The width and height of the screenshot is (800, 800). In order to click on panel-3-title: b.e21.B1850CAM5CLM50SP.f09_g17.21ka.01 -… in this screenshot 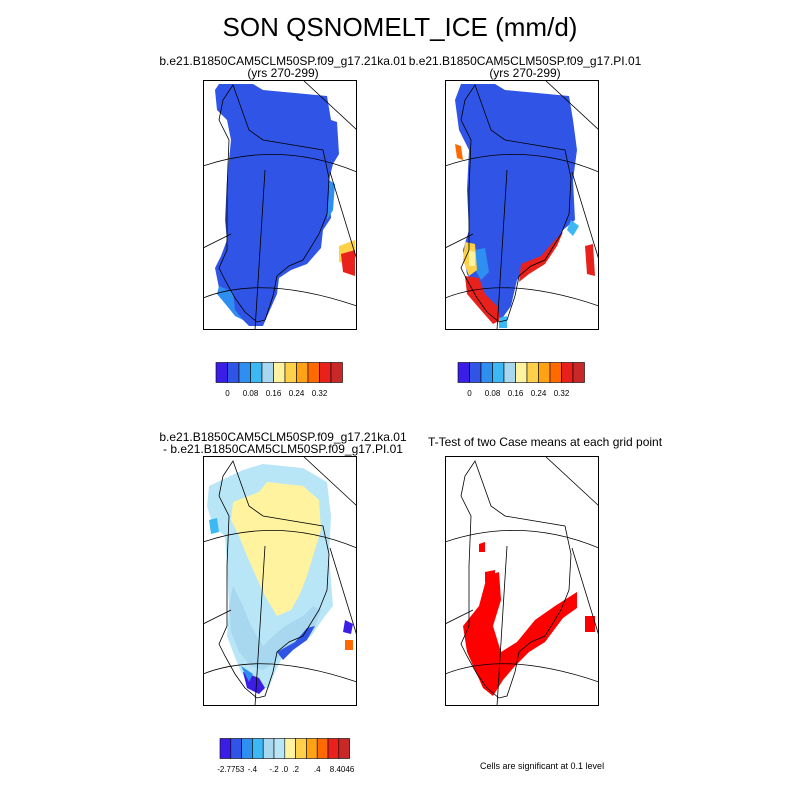, I will do `click(283, 443)`.